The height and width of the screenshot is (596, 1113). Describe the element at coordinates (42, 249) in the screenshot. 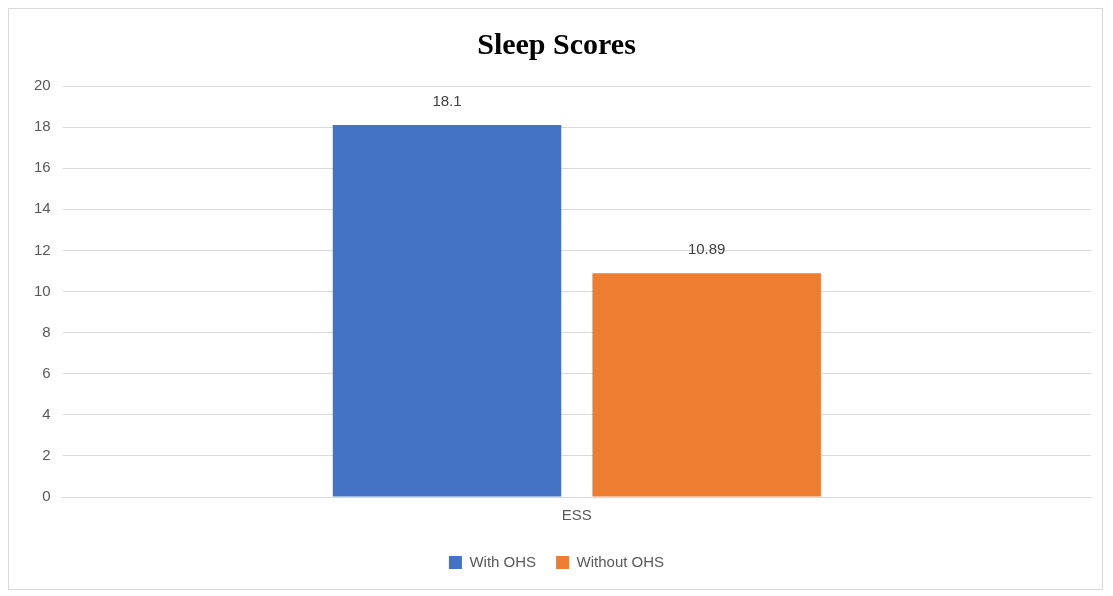

I see `y-tick-label: 12` at that location.